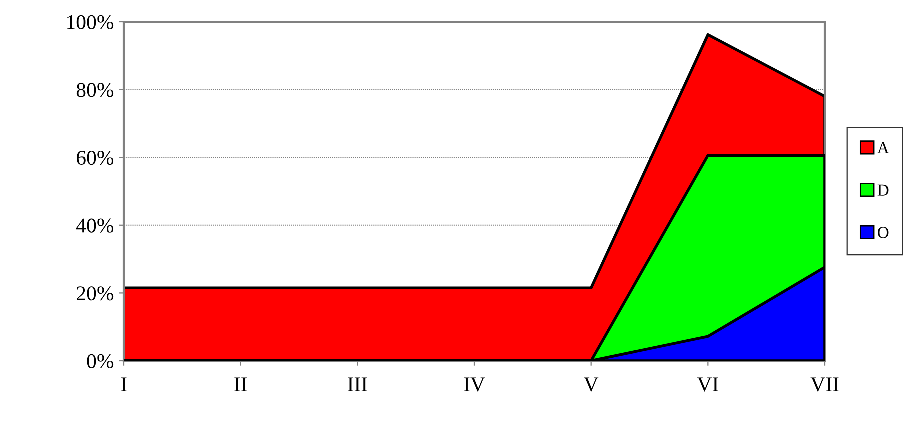  I want to click on y-tick-label: 0%, so click(100, 361).